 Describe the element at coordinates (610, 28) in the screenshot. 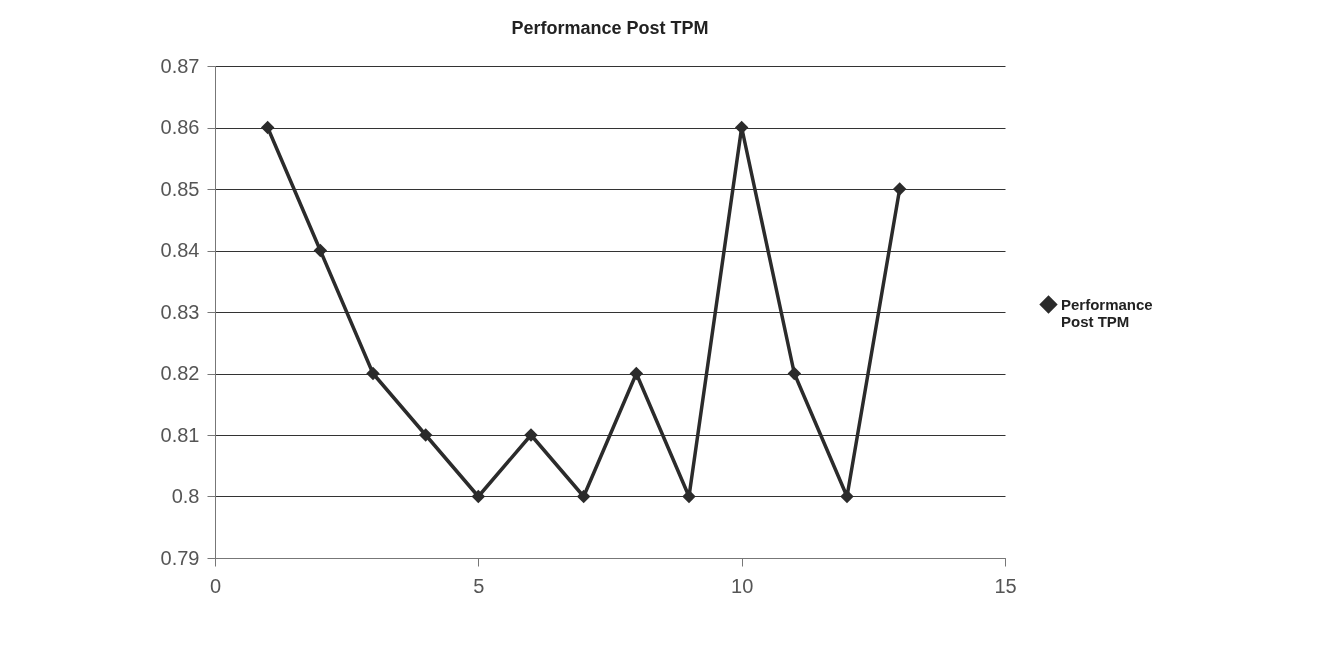

I see `chart-title: Performance Post TPM` at that location.